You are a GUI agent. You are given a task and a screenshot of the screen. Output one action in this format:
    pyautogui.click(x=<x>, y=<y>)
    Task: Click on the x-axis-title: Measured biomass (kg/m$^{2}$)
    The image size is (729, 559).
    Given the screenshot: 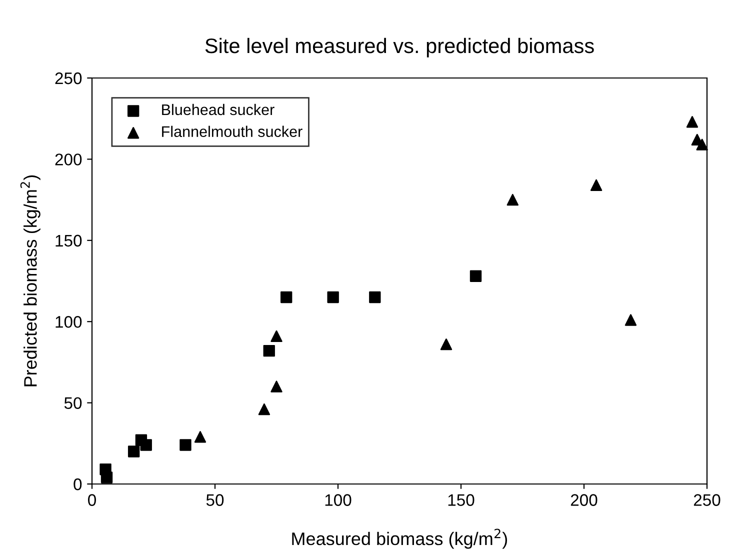 What is the action you would take?
    pyautogui.click(x=400, y=538)
    